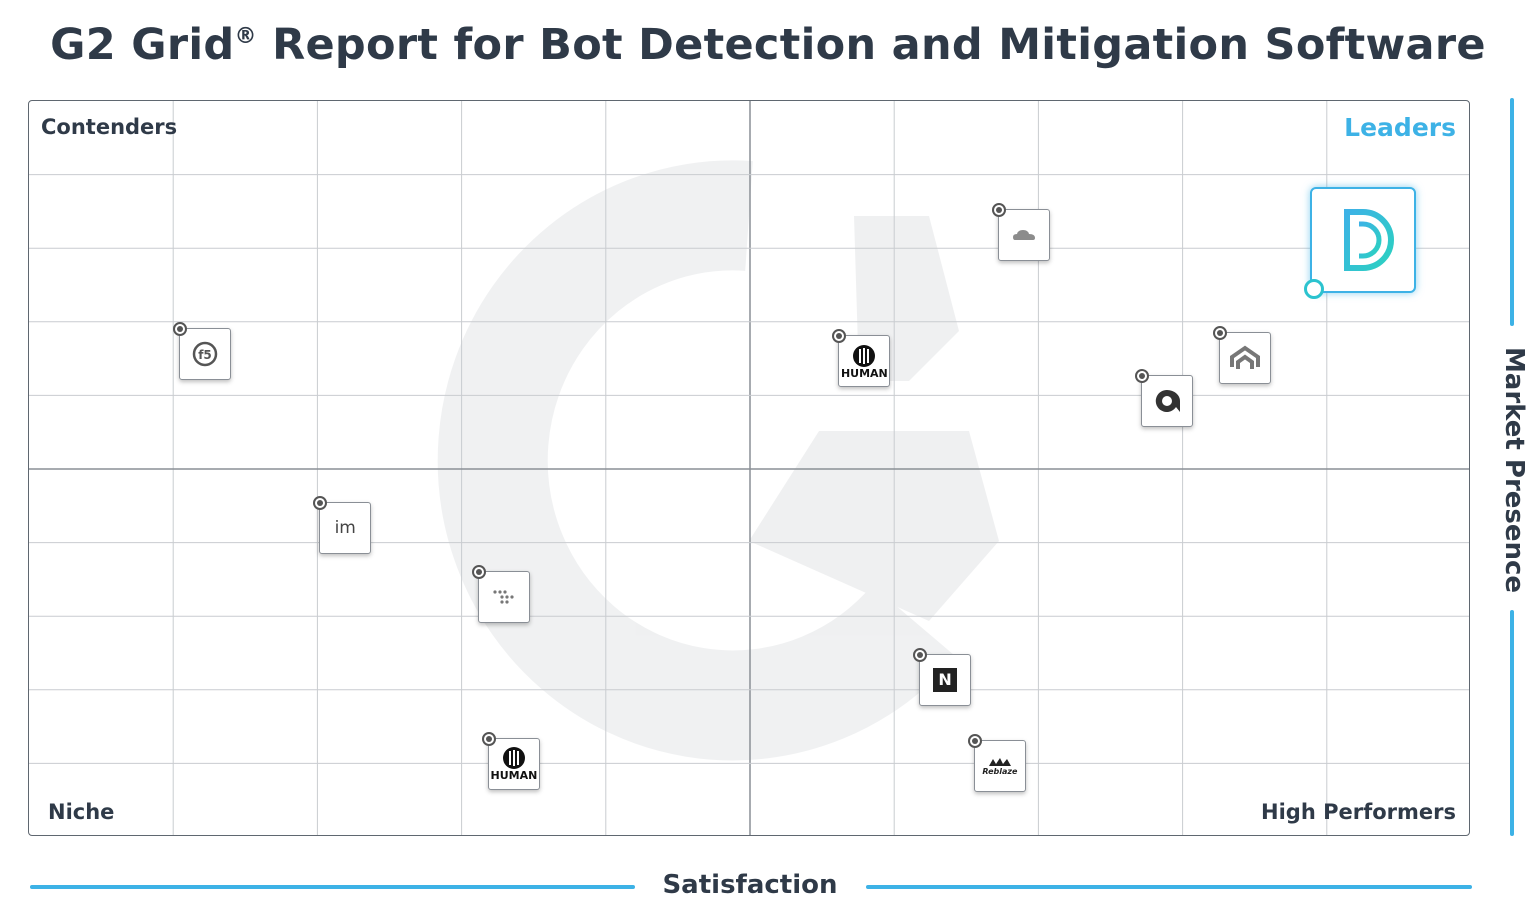 The image size is (1536, 916). What do you see at coordinates (109, 127) in the screenshot?
I see `quadrant-label-contenders: Contenders` at bounding box center [109, 127].